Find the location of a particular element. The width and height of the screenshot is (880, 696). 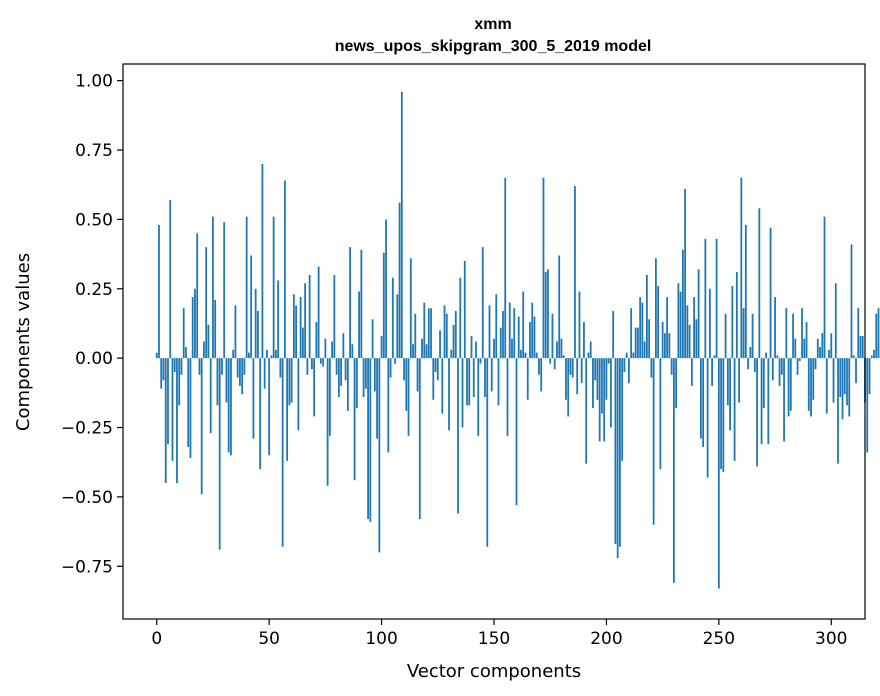

x-tick-label: 200 is located at coordinates (606, 639).